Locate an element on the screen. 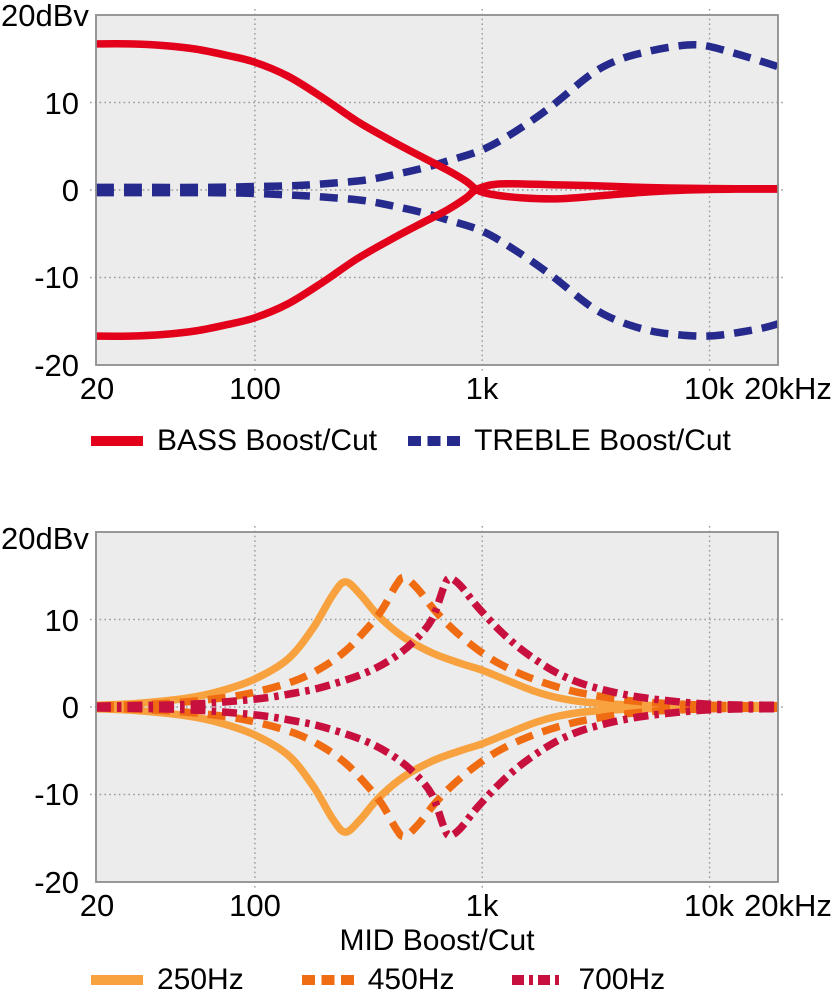 The width and height of the screenshot is (832, 1000). tone-legend: BASS Boost/Cut TREBLE Boost/Cut is located at coordinates (410, 441).